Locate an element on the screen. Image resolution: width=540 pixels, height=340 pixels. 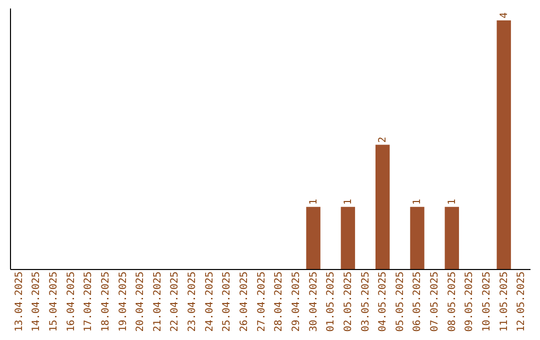
x-tick-label: 12.05.2025 is located at coordinates (522, 302).